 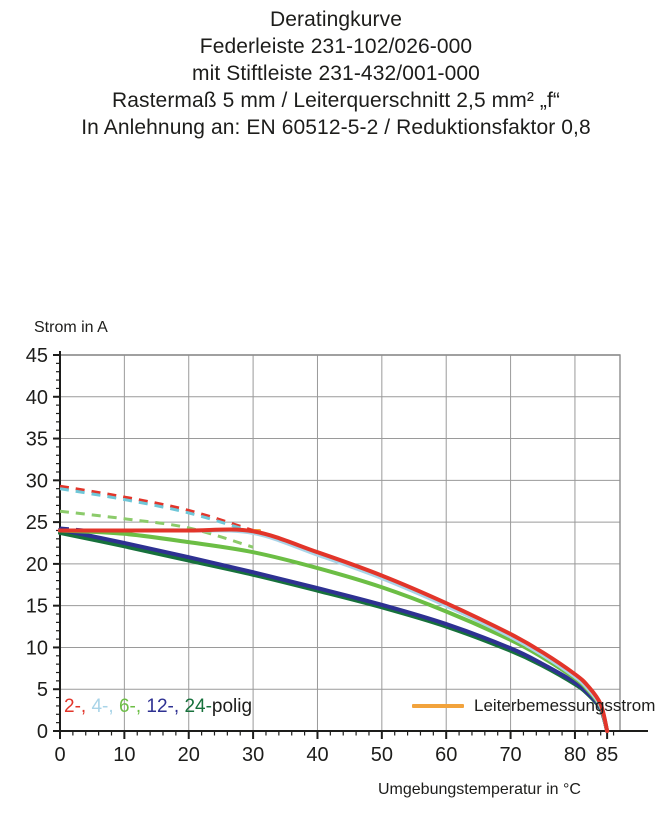 I want to click on x-tick-label: 40, so click(x=317, y=755).